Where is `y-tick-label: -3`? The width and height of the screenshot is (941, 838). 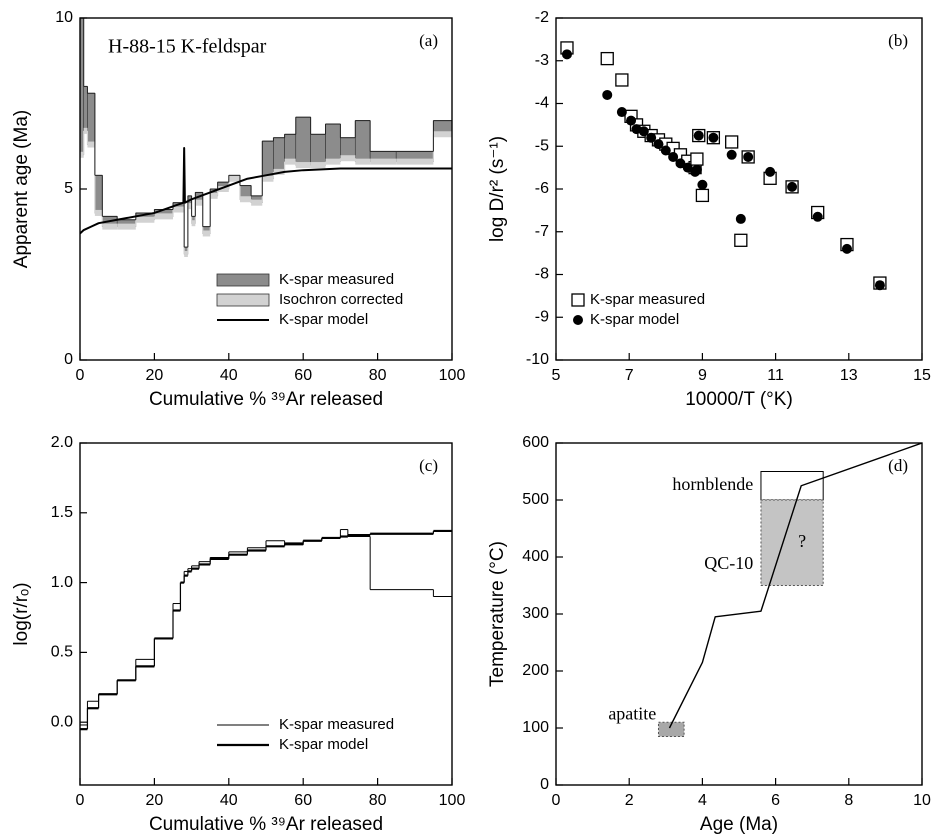
y-tick-label: -3 is located at coordinates (542, 60).